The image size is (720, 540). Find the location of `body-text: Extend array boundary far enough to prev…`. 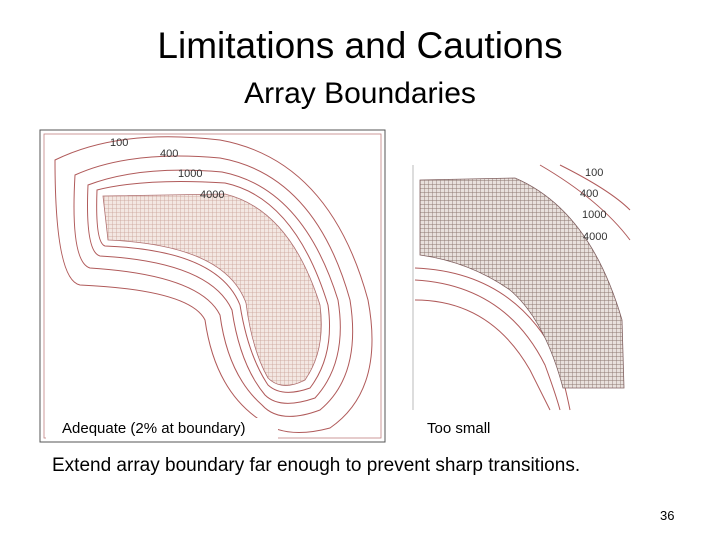

body-text: Extend array boundary far enough to prev… is located at coordinates (316, 465).